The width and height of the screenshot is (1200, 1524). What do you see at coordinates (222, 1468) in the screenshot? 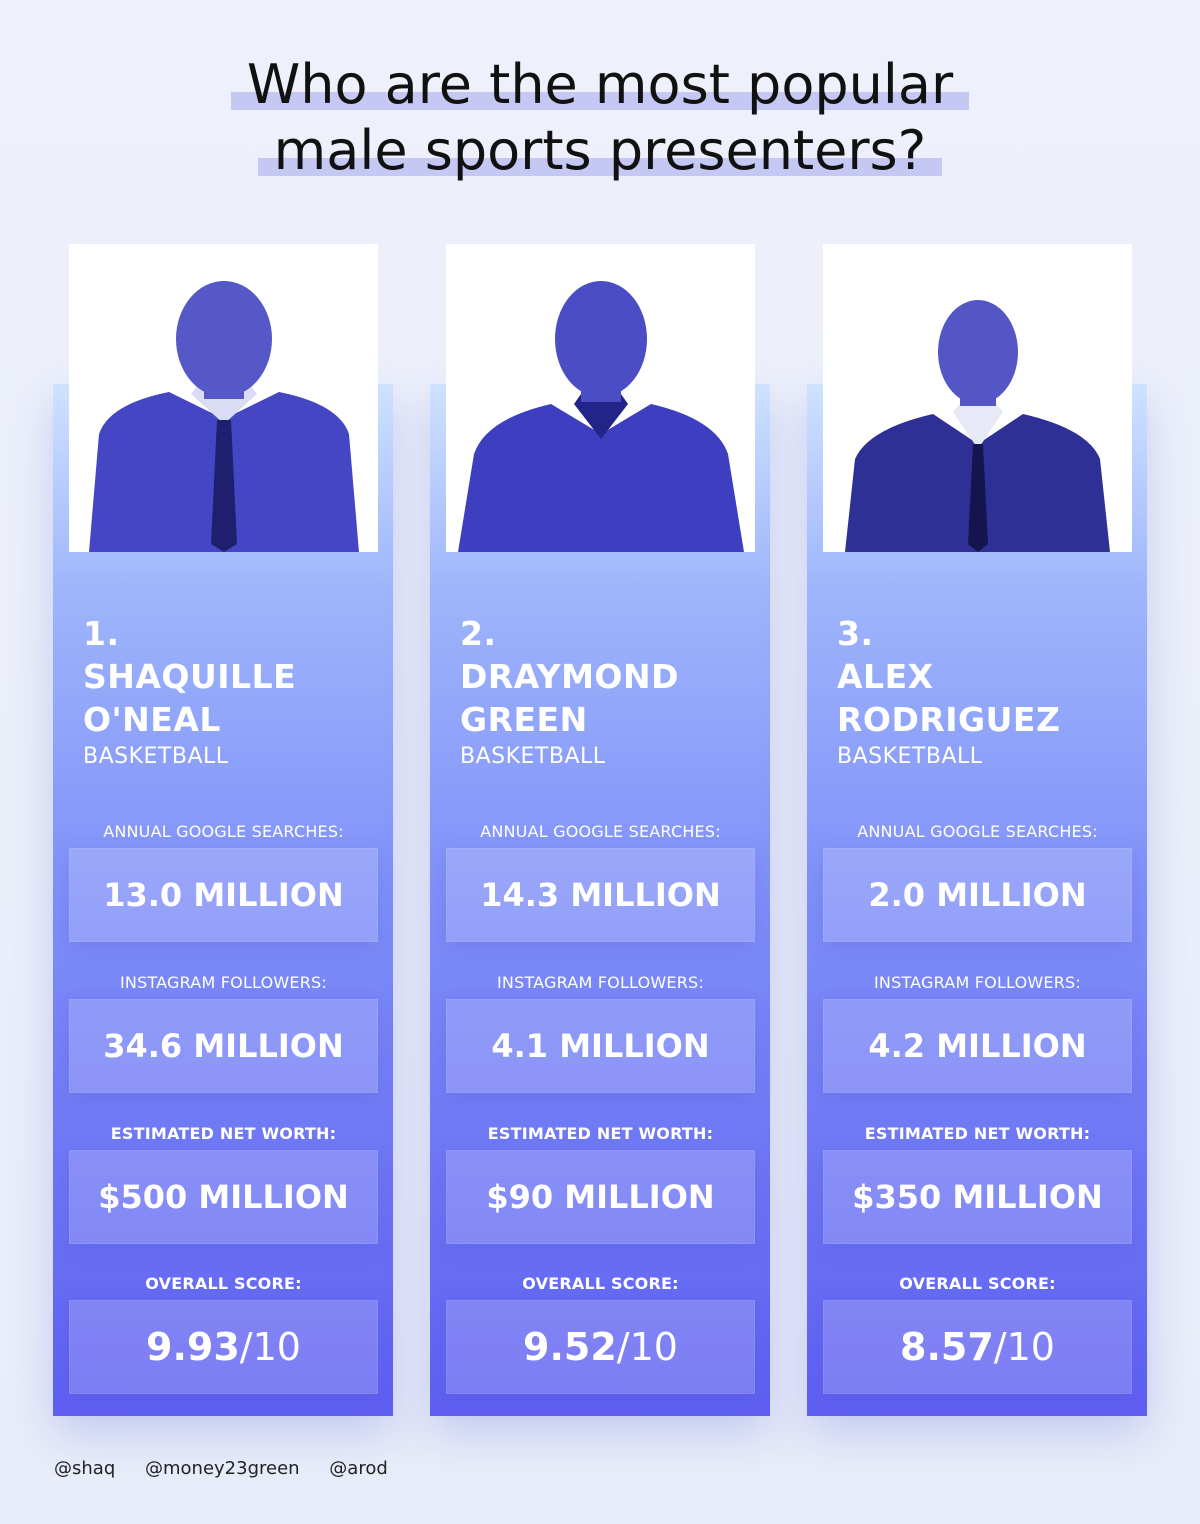
I see `handle-money23green: @money23green` at bounding box center [222, 1468].